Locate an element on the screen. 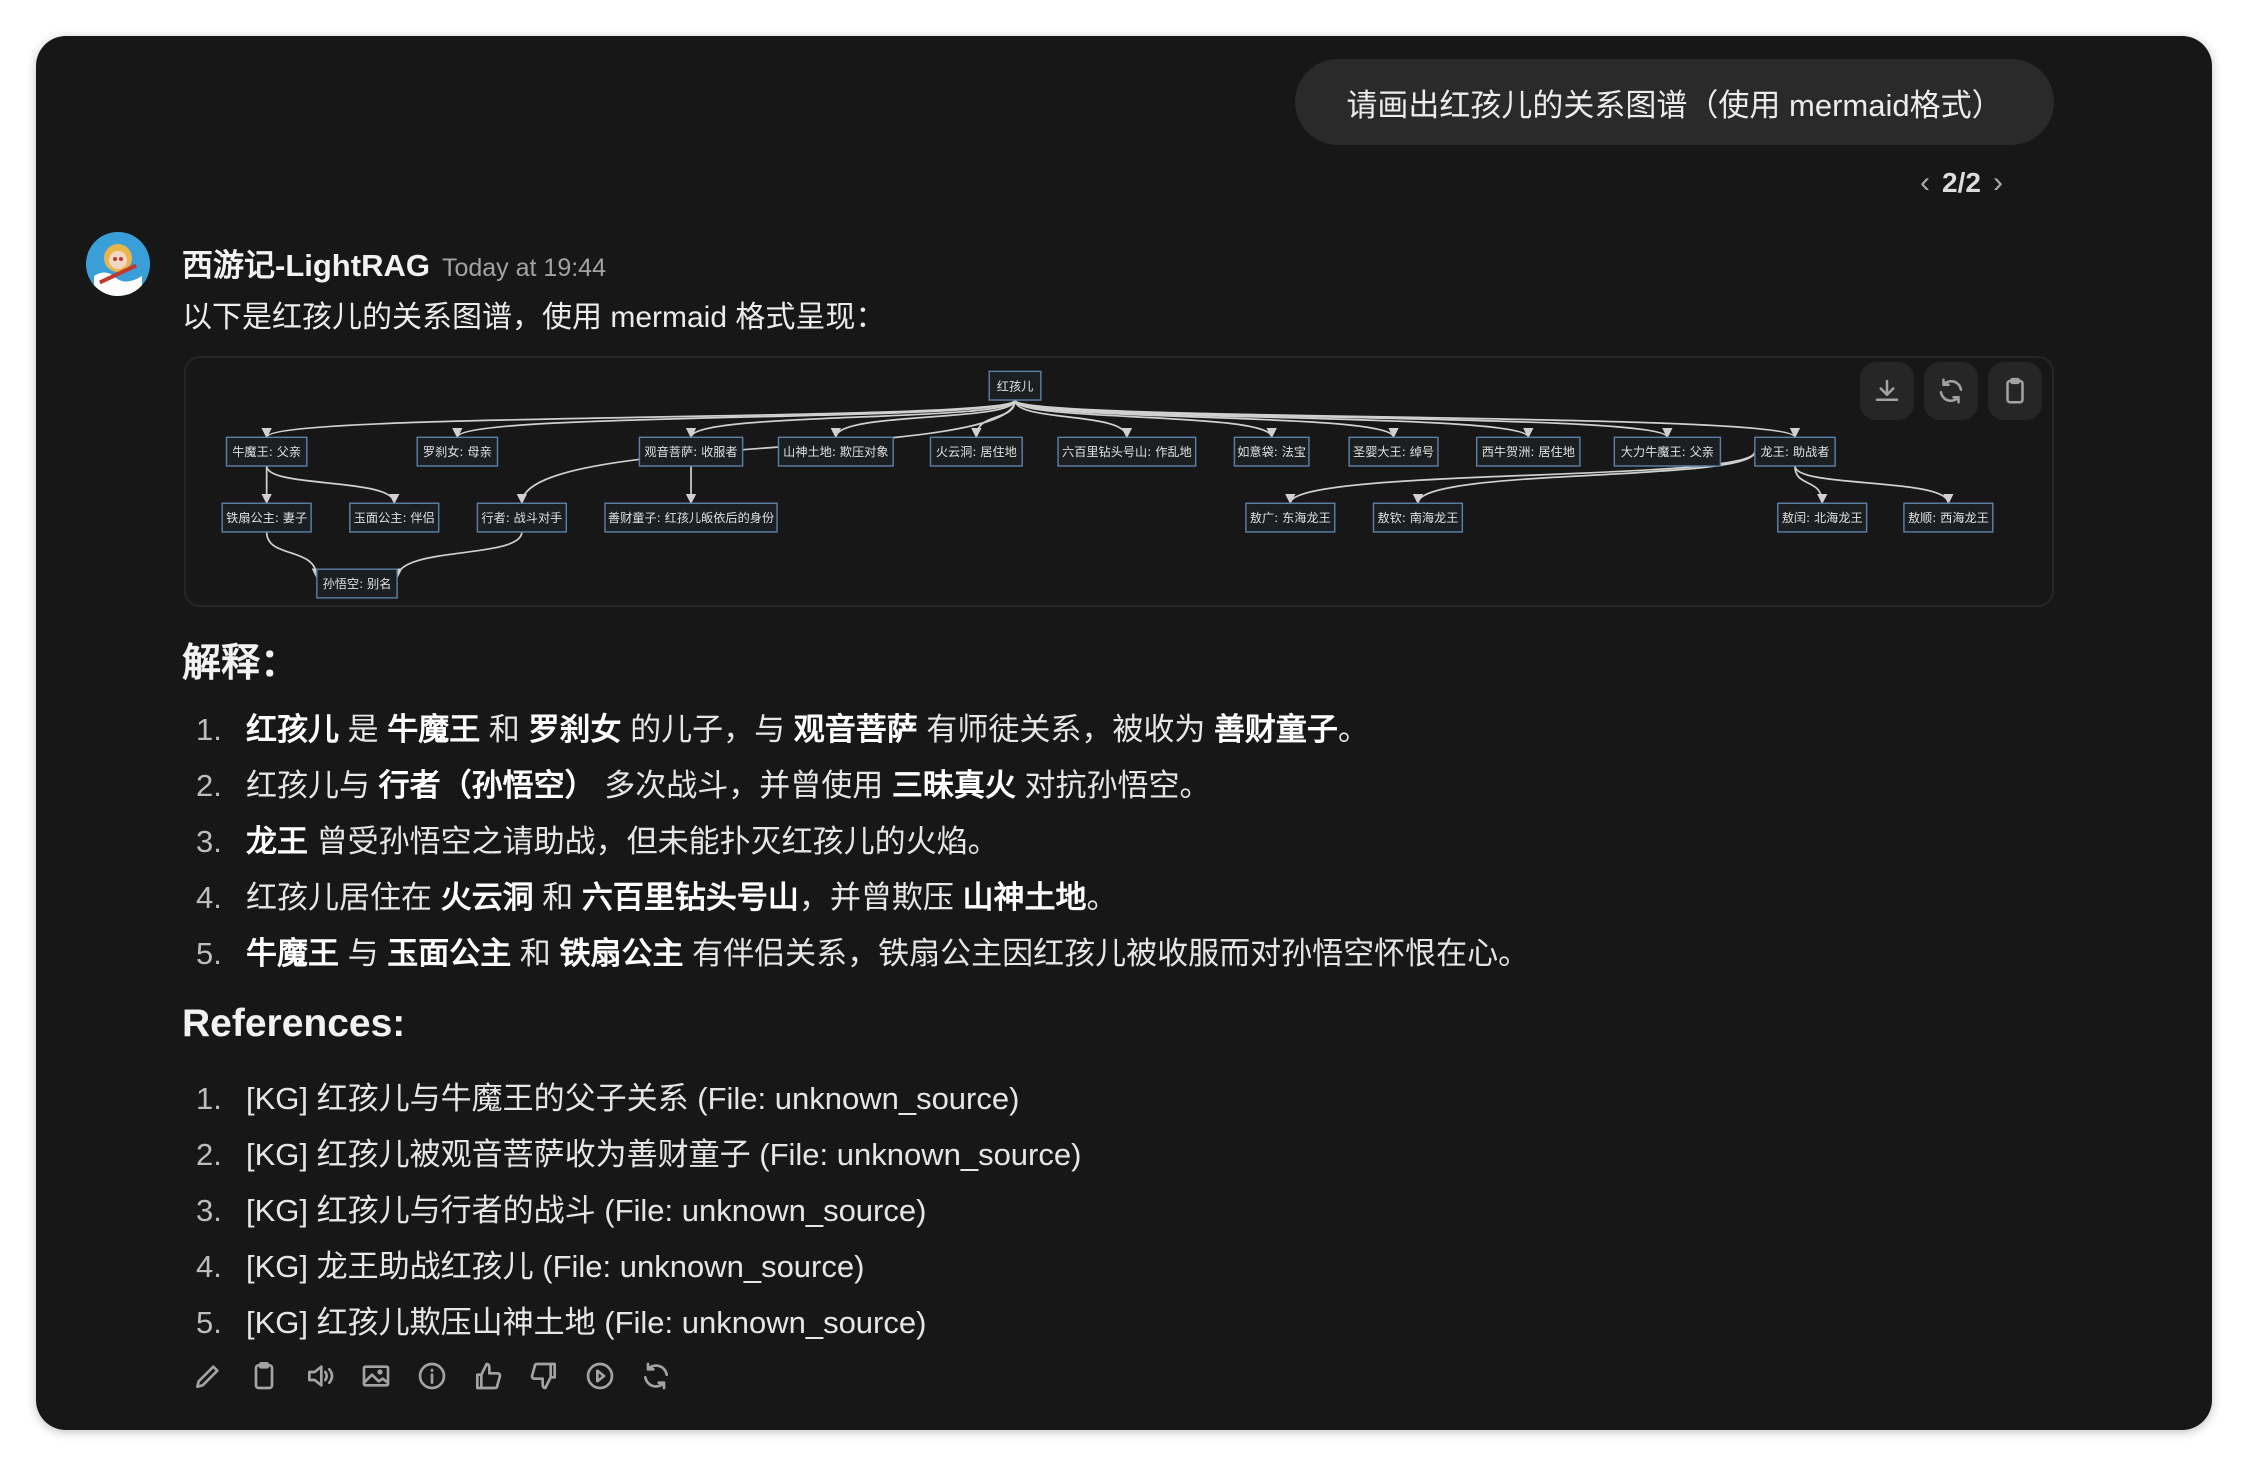  diagram-node: 敖闰: 北海龙王 is located at coordinates (1822, 517).